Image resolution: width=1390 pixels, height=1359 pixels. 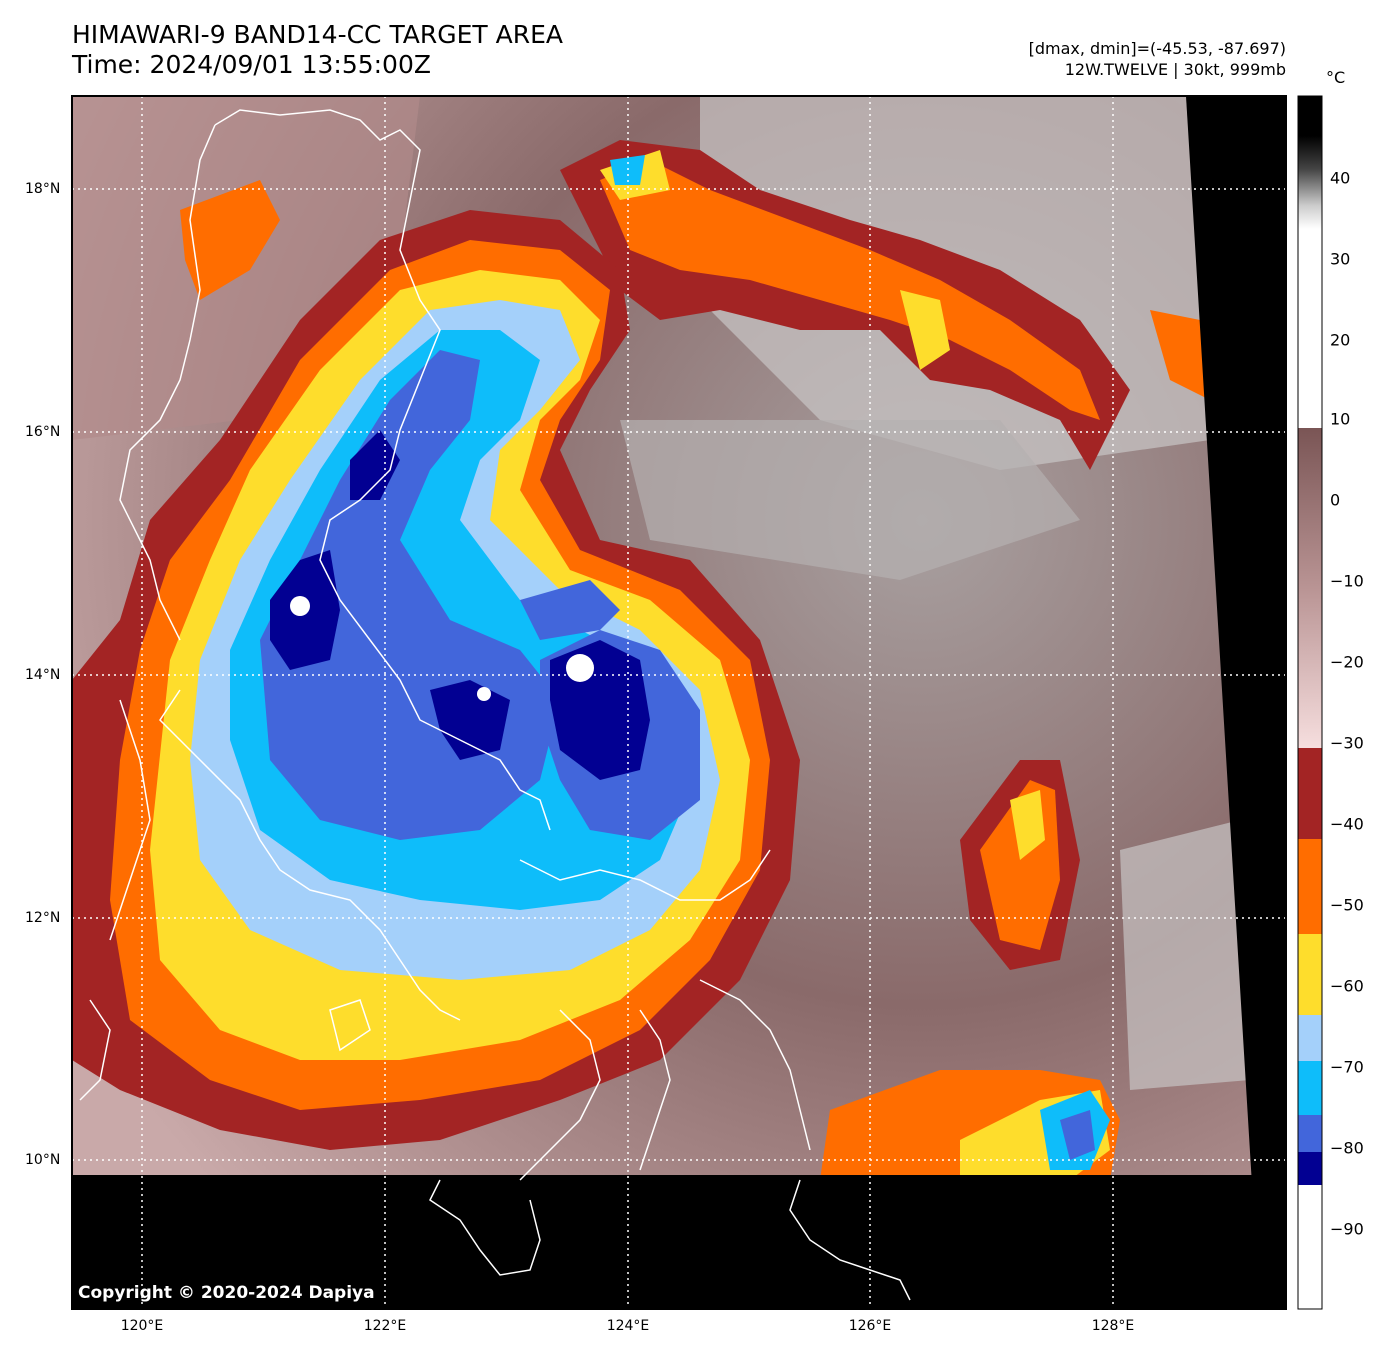 I want to click on copyright-notice: Copyright © 2020-2024 Dapiya, so click(x=226, y=1293).